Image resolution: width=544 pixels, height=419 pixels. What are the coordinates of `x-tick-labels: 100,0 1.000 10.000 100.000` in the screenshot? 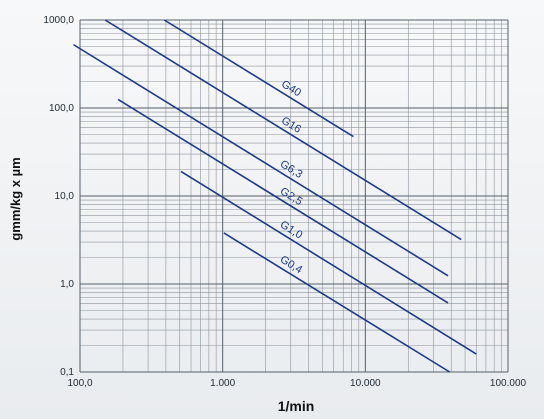 It's located at (296, 383).